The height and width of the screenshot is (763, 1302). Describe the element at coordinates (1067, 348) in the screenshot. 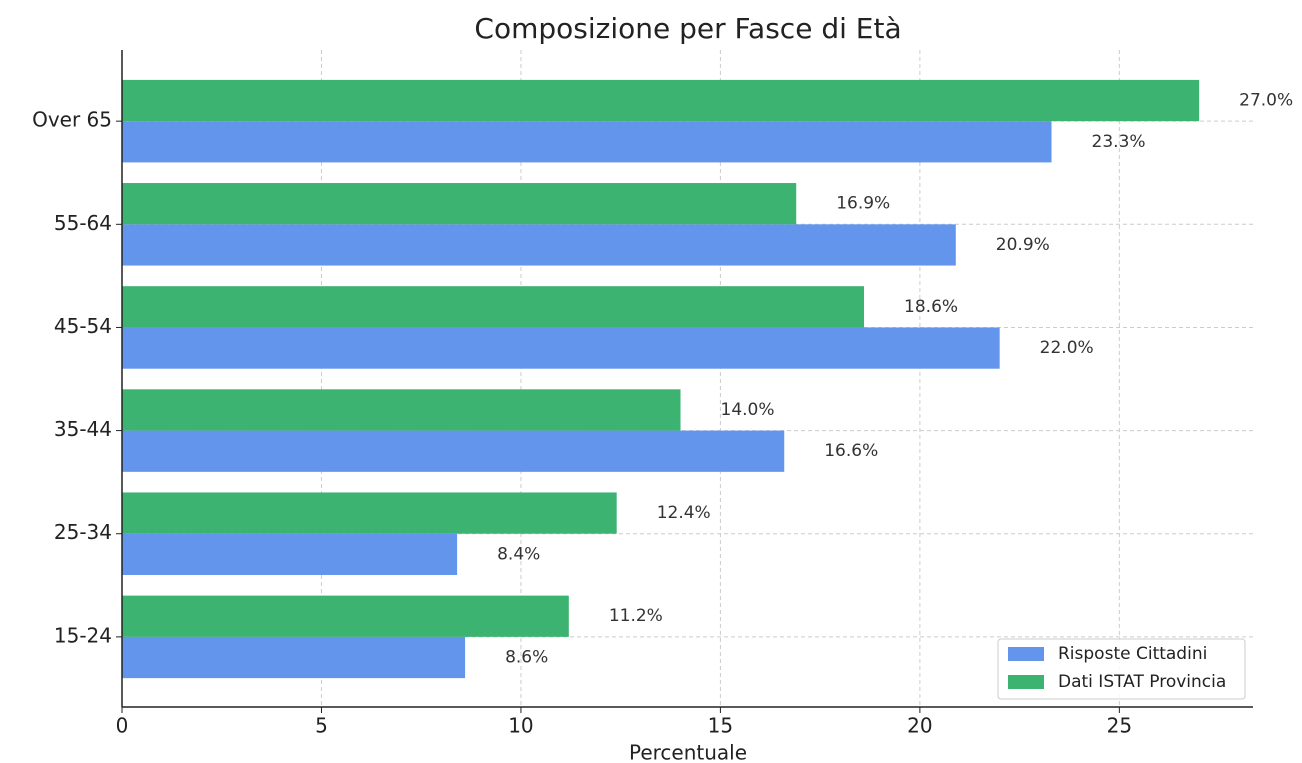

I see `data-label: 22.0%` at that location.